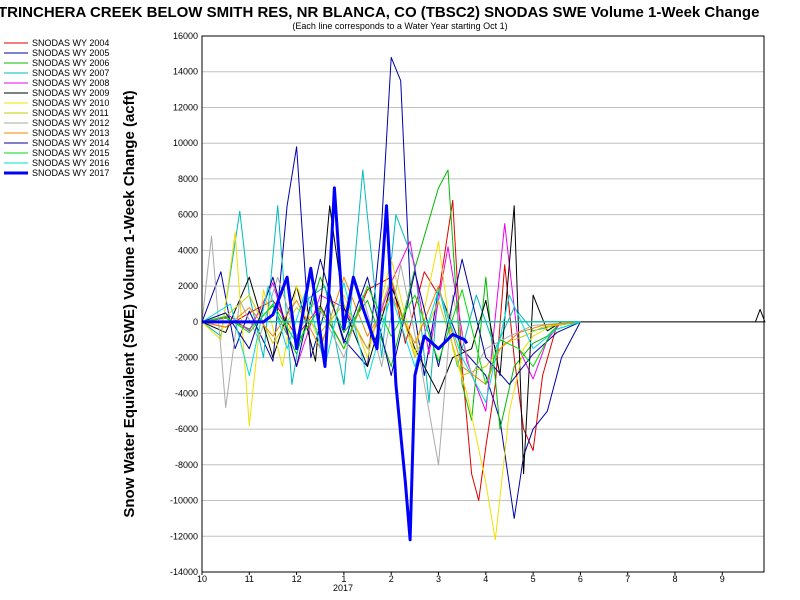 The height and width of the screenshot is (600, 800). What do you see at coordinates (70, 113) in the screenshot?
I see `legend-label: SNODAS WY 2011` at bounding box center [70, 113].